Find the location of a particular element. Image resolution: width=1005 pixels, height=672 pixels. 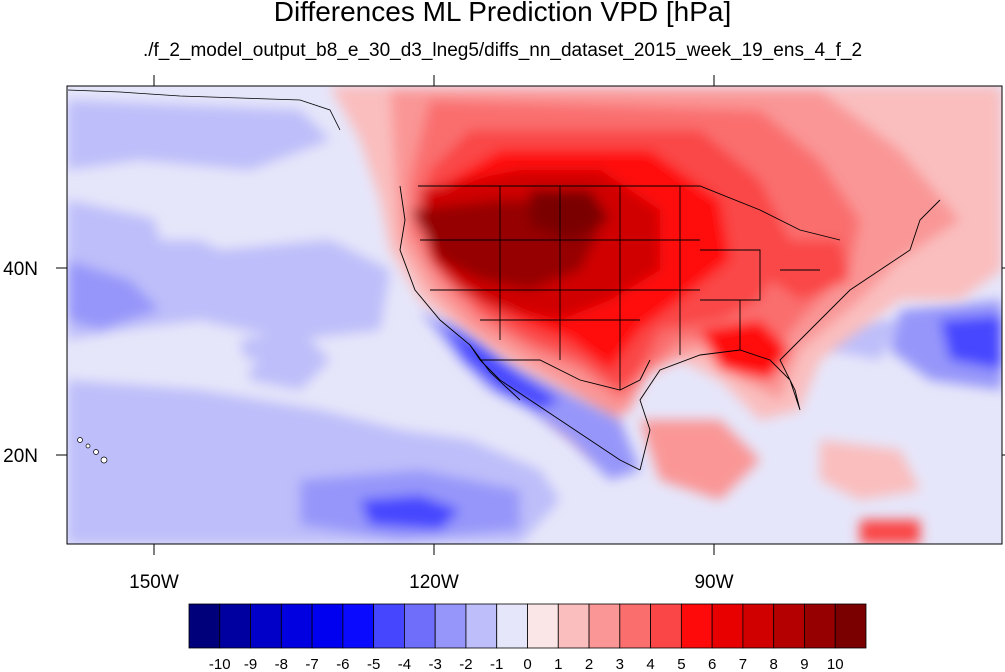

colorbar-label: 9 is located at coordinates (804, 664).